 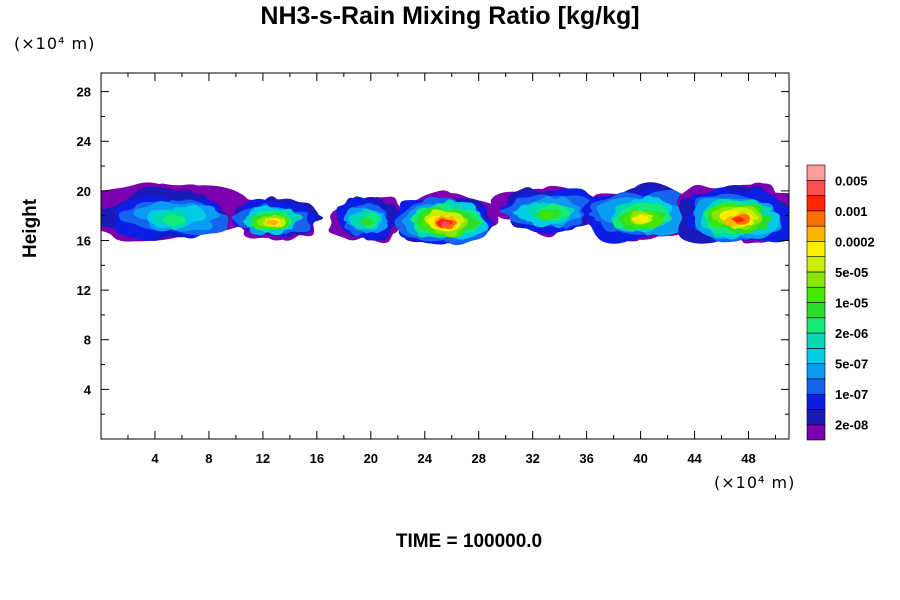 What do you see at coordinates (532, 458) in the screenshot?
I see `x-tick-label: 32` at bounding box center [532, 458].